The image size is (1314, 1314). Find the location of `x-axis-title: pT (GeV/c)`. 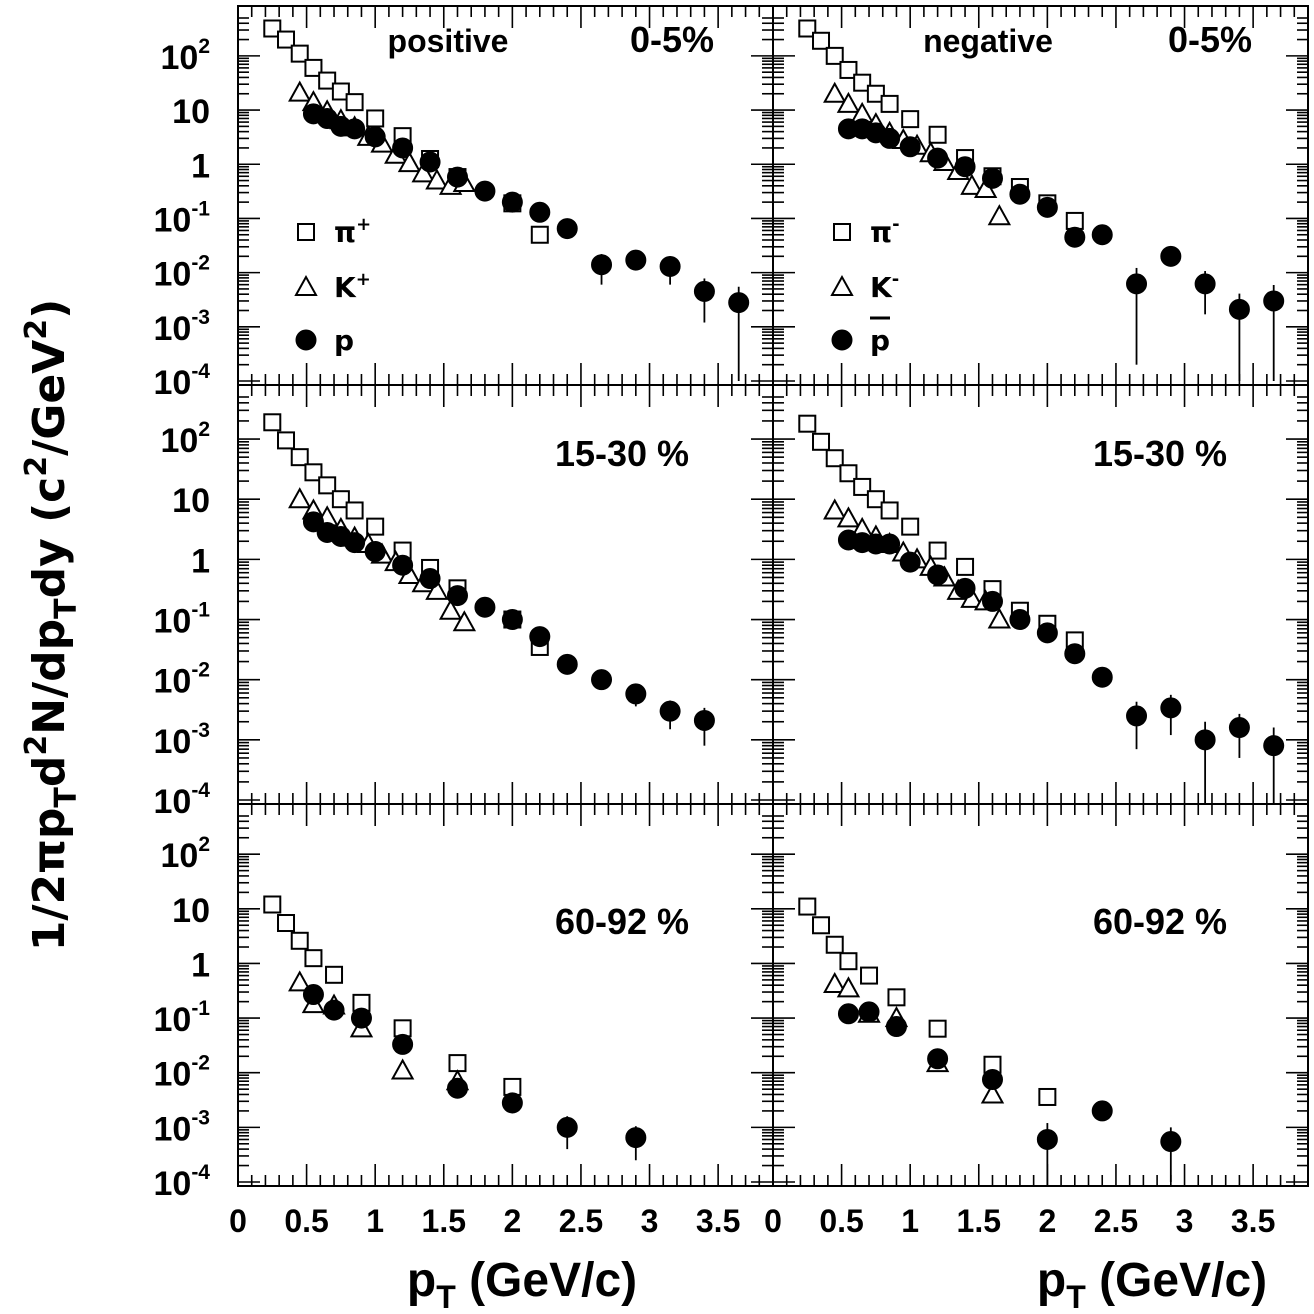

x-axis-title: pT (GeV/c) is located at coordinates (1152, 1284).